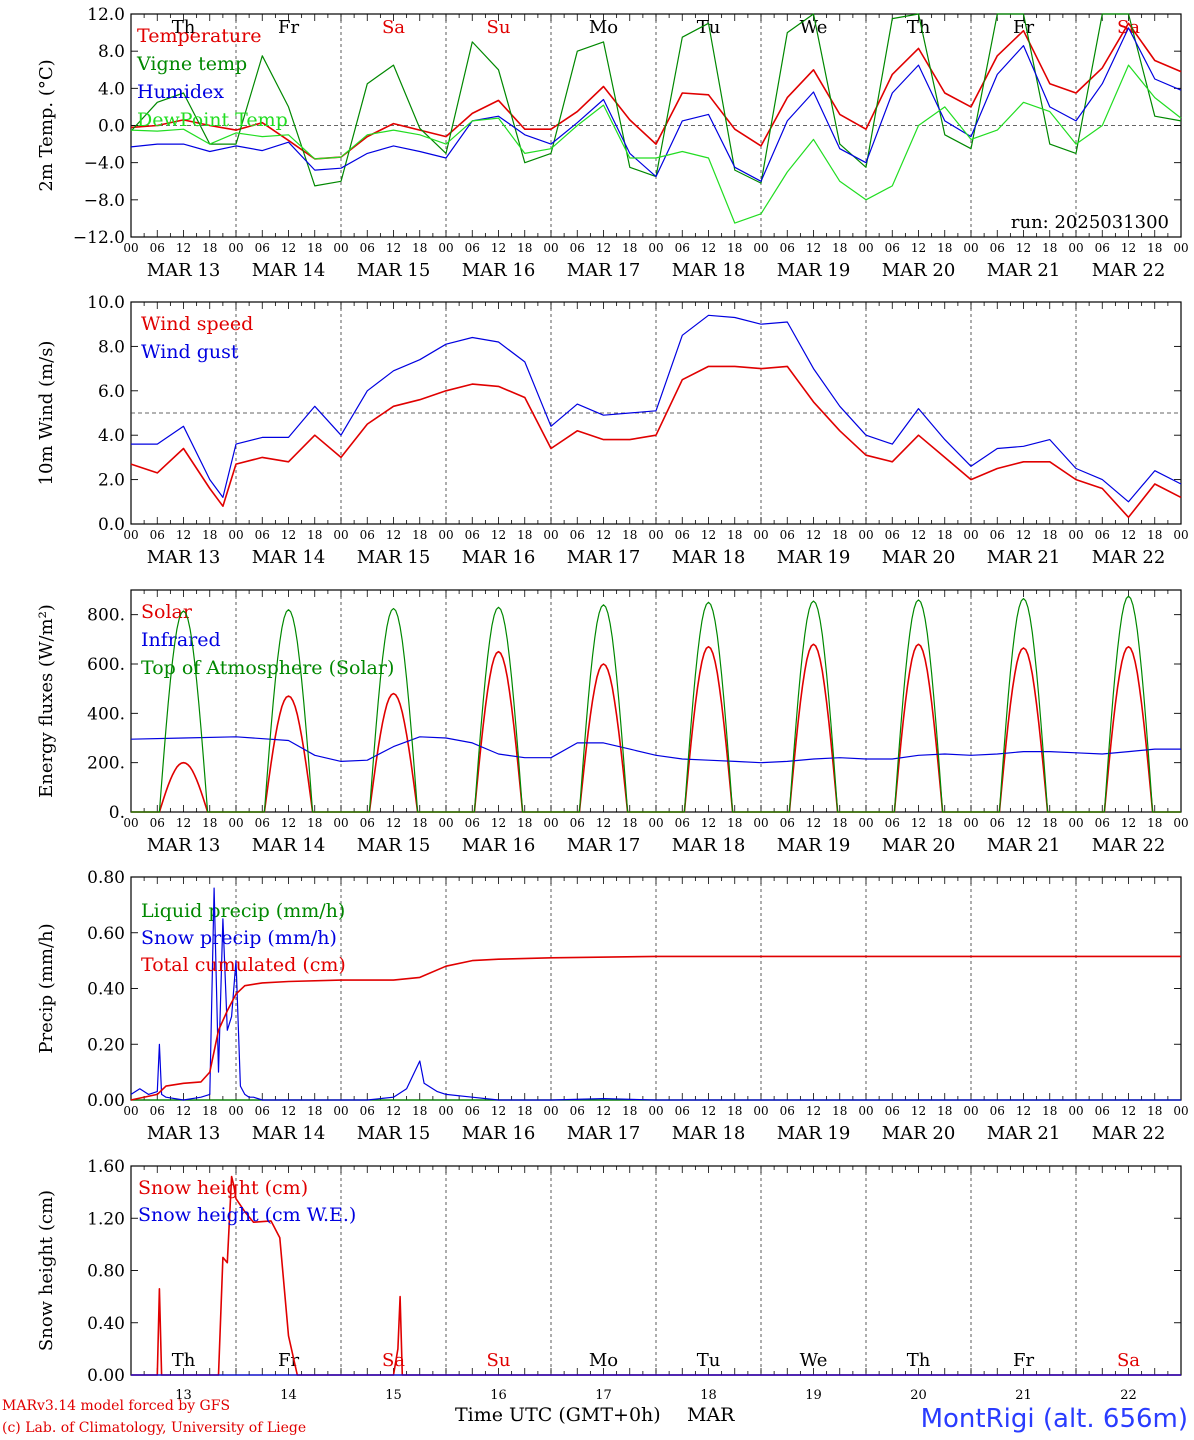  I want to click on x-date-label: MAR 13, so click(184, 557).